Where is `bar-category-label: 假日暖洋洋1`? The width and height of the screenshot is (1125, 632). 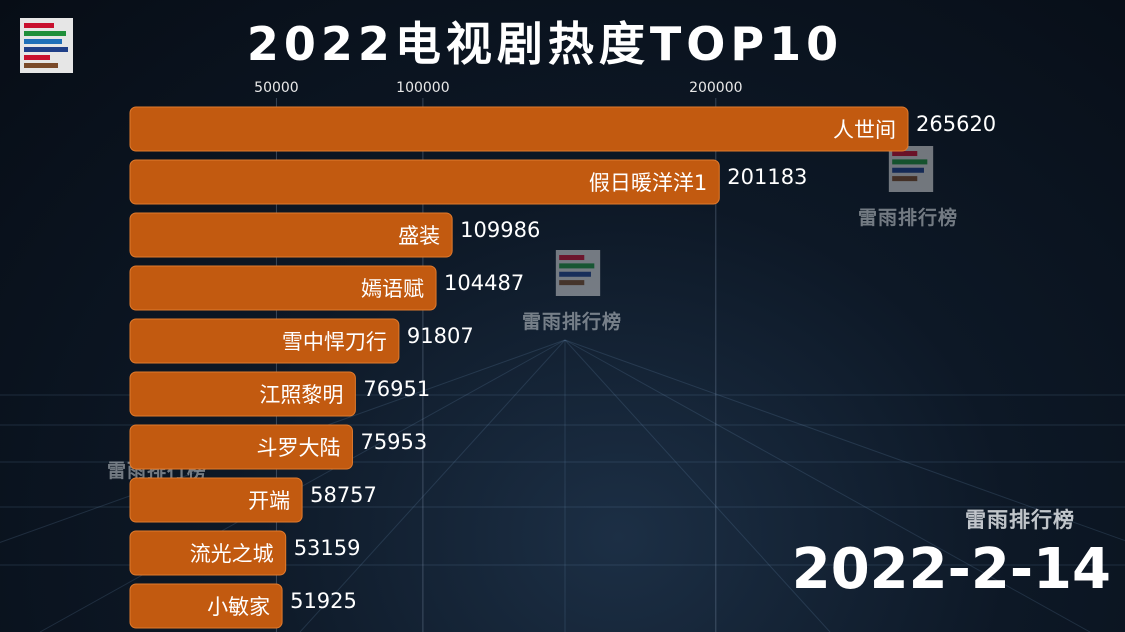 bar-category-label: 假日暖洋洋1 is located at coordinates (648, 183).